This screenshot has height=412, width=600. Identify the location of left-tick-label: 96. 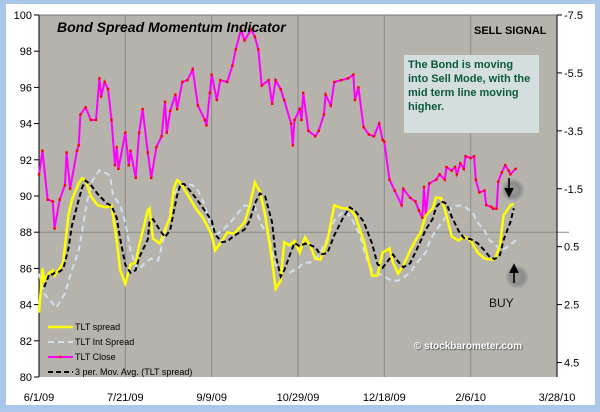
(26, 88).